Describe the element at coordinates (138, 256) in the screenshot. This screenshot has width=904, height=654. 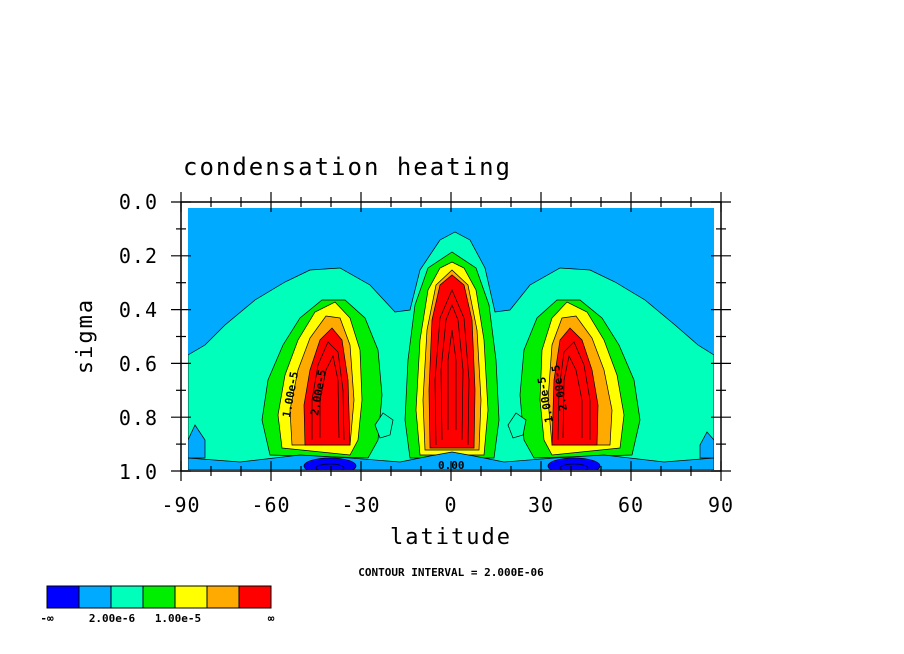
I see `y-tick-label: 0.2` at that location.